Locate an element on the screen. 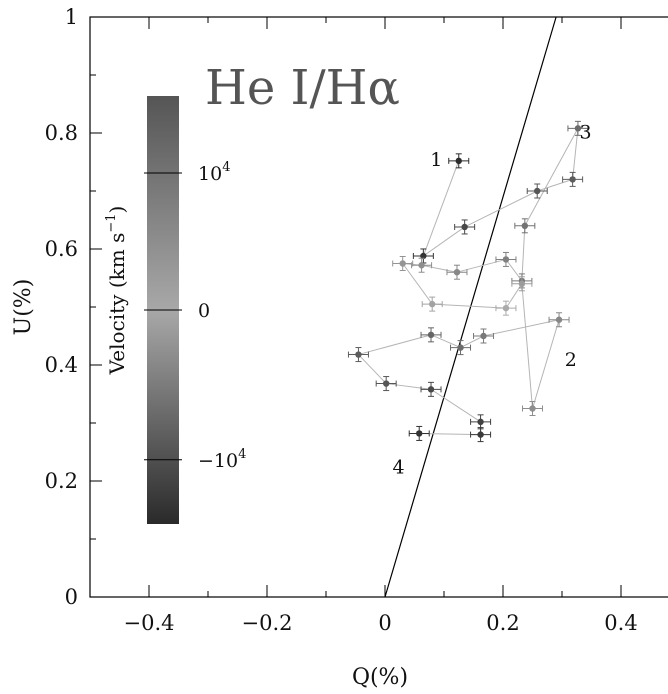  colorbar-title-exponent: −1 is located at coordinates (111, 222).